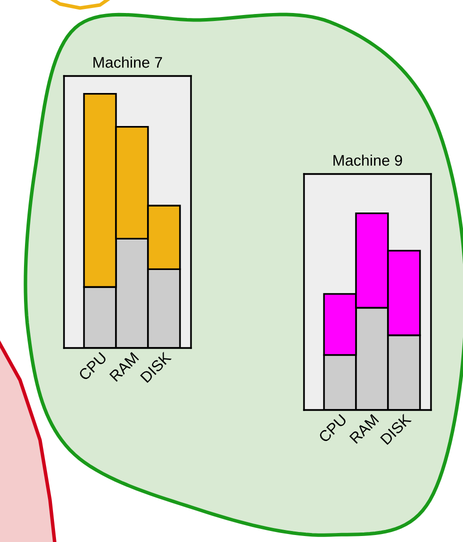  Describe the element at coordinates (128, 62) in the screenshot. I see `chart-title: Machine 7` at that location.